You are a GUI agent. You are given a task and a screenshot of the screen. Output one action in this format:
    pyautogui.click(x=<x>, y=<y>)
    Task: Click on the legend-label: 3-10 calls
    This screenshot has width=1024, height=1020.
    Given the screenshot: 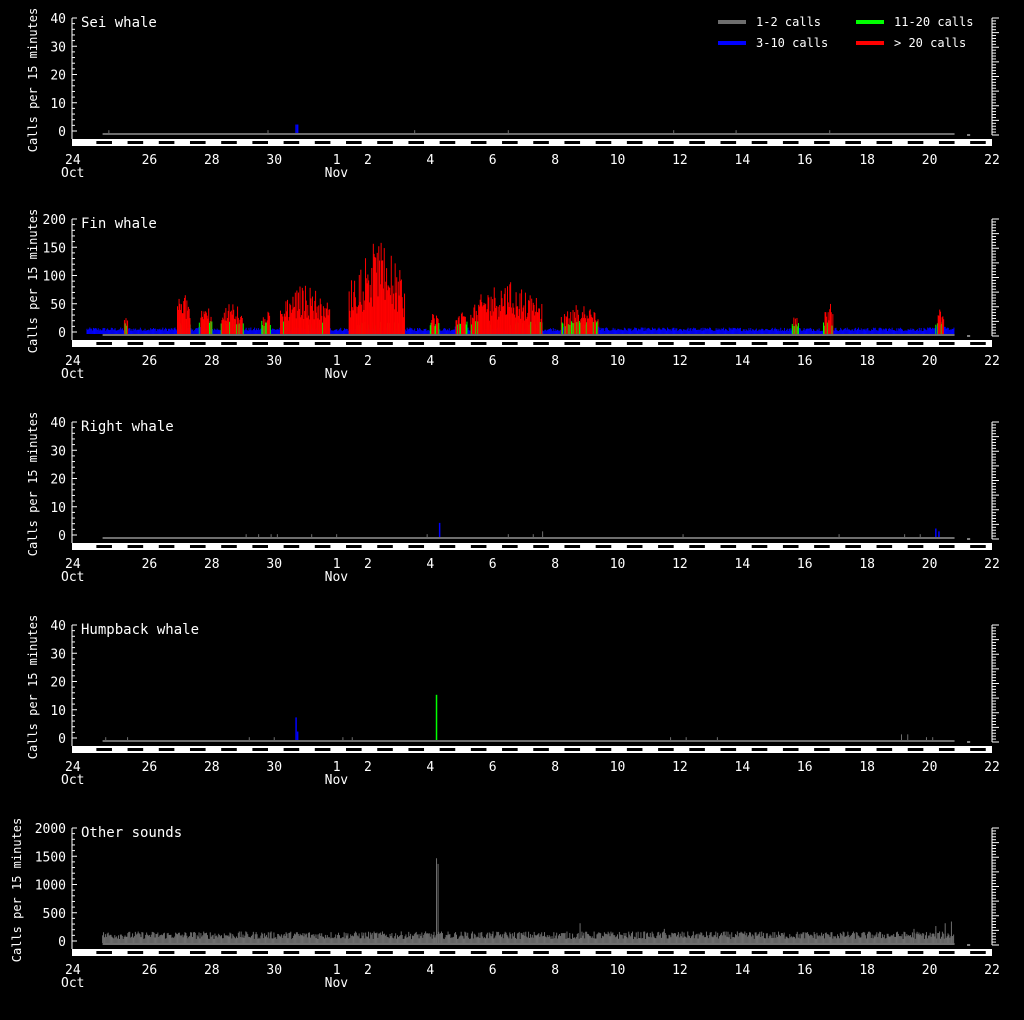 What is the action you would take?
    pyautogui.click(x=792, y=43)
    